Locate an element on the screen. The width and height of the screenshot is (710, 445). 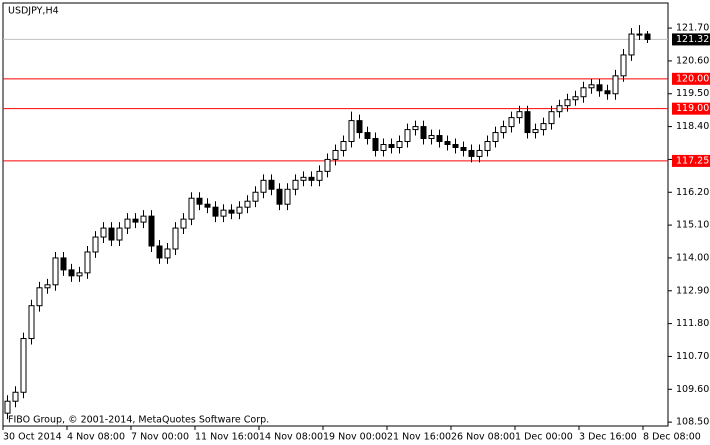
x-tick-label: 19 Nov 00:00 is located at coordinates (355, 437).